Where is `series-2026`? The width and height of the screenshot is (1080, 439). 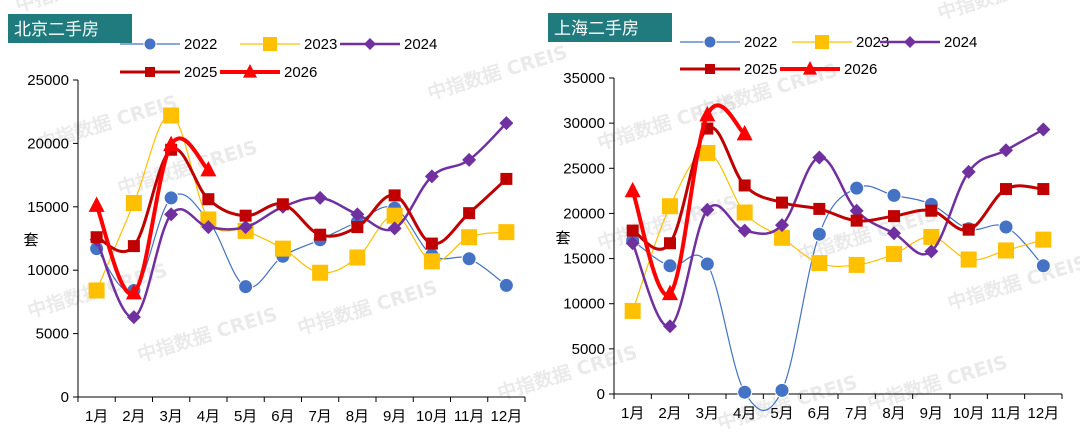
series-2026 is located at coordinates (688, 202).